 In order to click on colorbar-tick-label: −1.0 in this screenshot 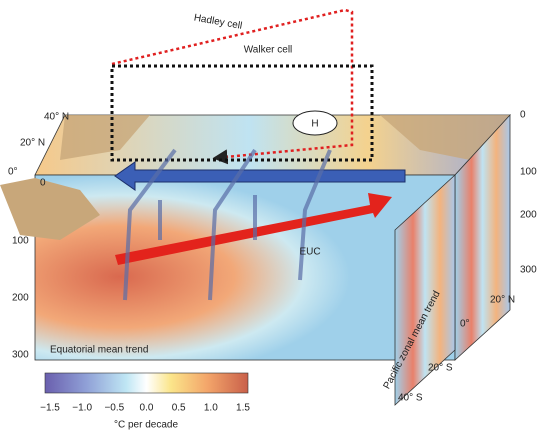, I will do `click(82, 408)`.